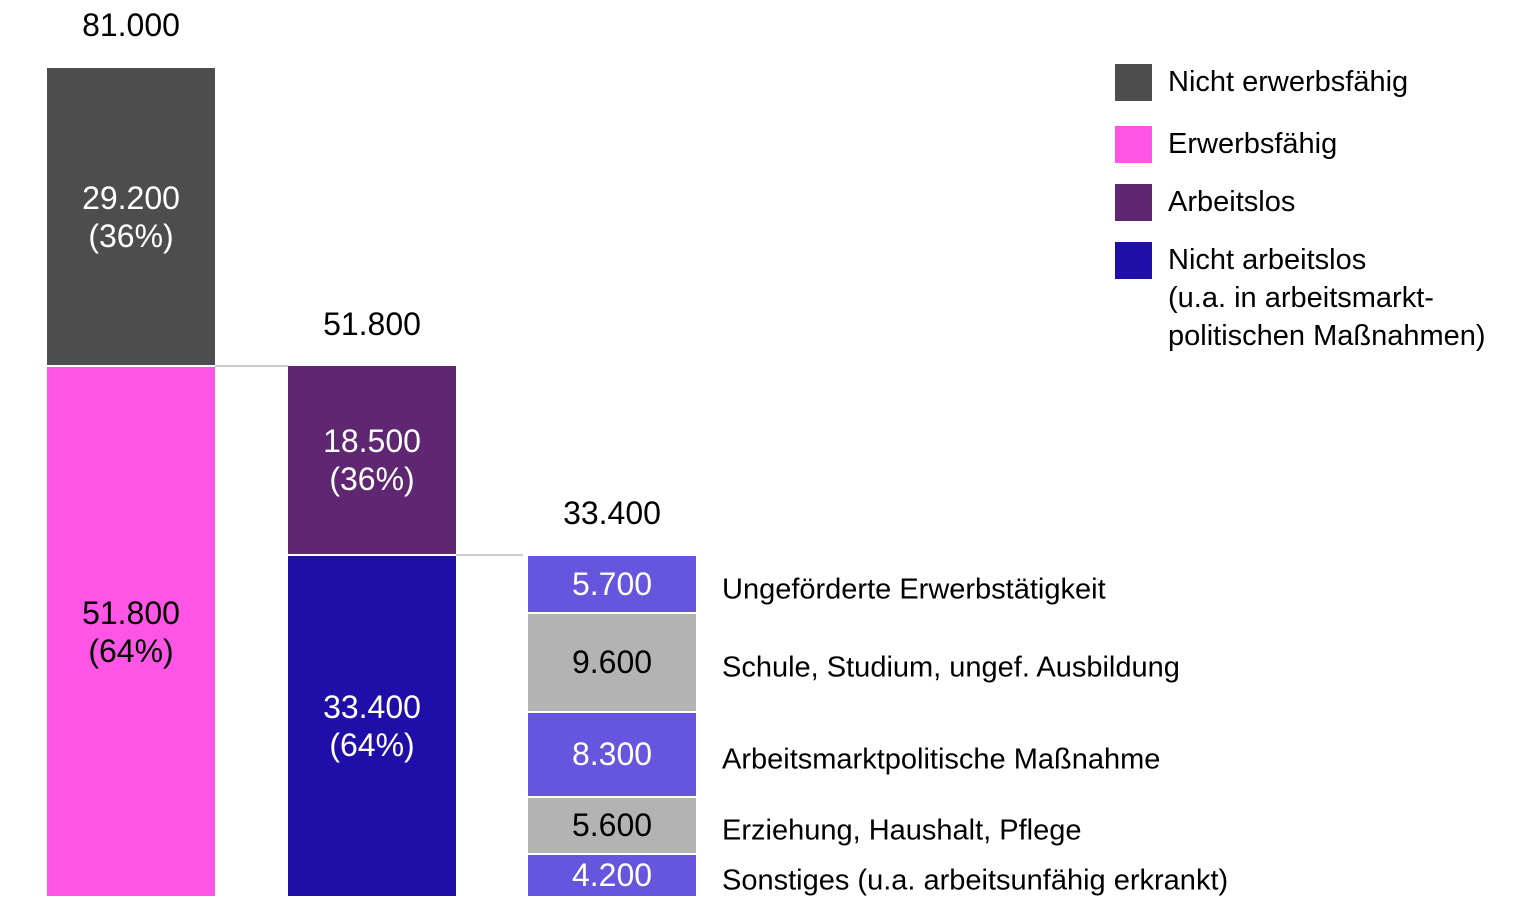  Describe the element at coordinates (131, 197) in the screenshot. I see `segment-value: 29.200` at that location.